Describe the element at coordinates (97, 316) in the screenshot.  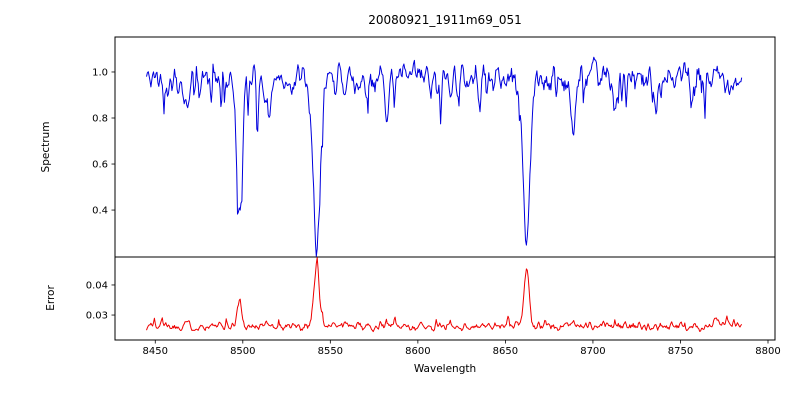
I see `y-tick-label: 0.03` at that location.